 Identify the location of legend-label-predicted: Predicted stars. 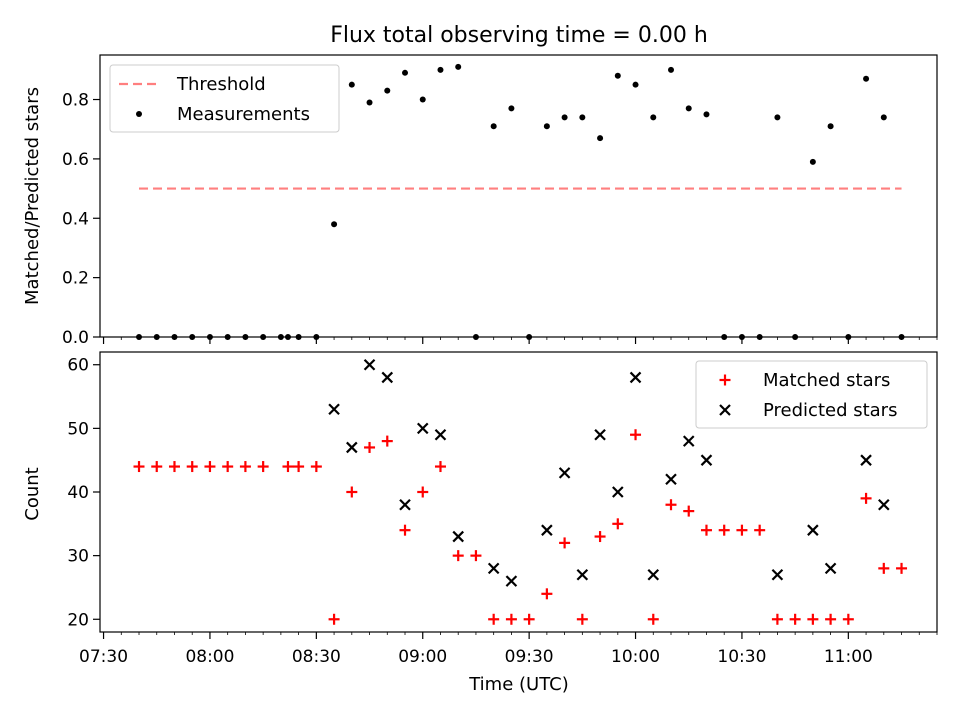
(830, 410).